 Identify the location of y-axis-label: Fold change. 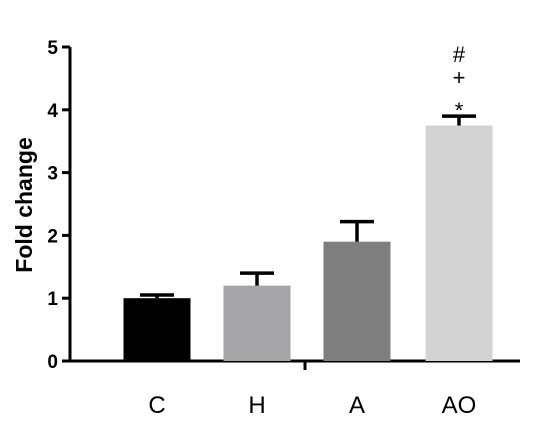
(24, 204).